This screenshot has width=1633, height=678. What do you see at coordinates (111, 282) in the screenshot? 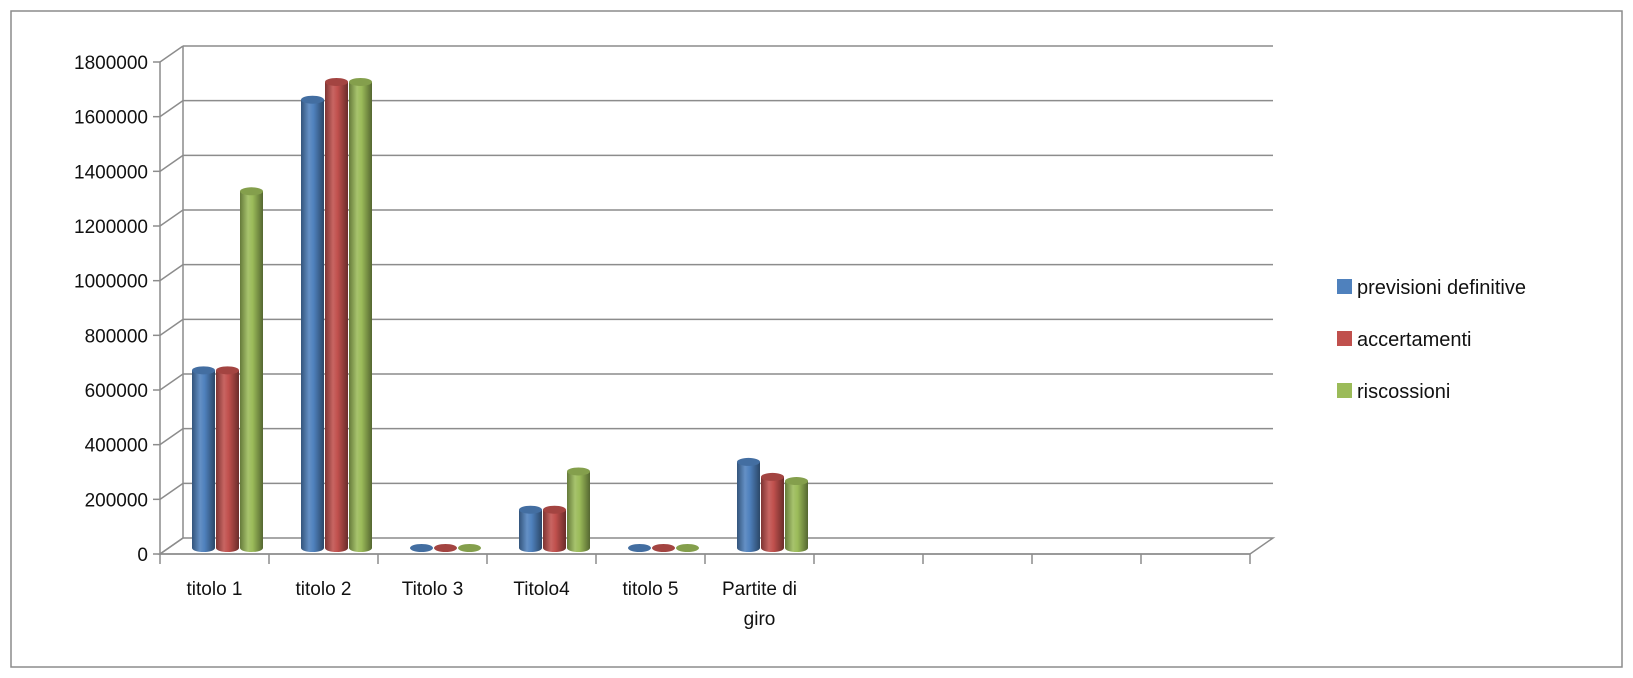
I see `y-tick-label: 1000000` at bounding box center [111, 282].